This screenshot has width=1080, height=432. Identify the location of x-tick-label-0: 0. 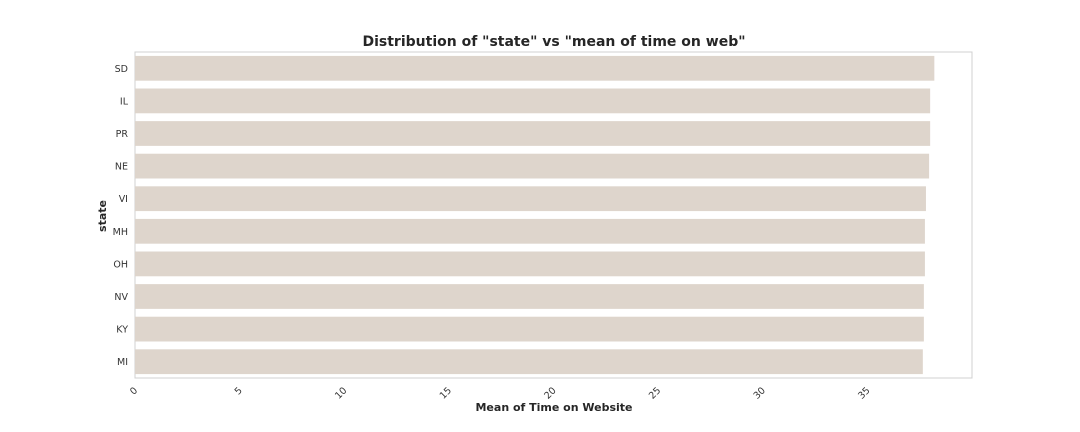
(134, 391).